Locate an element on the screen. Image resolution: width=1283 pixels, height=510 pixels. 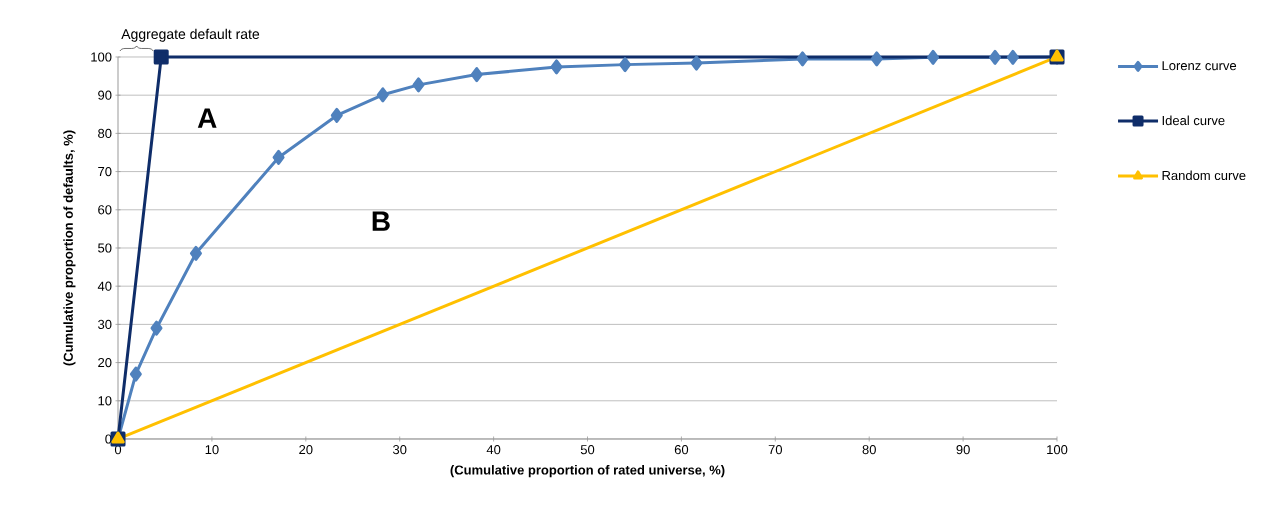
x-axis-title: (Cumulative proportion of rated universe, %) is located at coordinates (587, 471).